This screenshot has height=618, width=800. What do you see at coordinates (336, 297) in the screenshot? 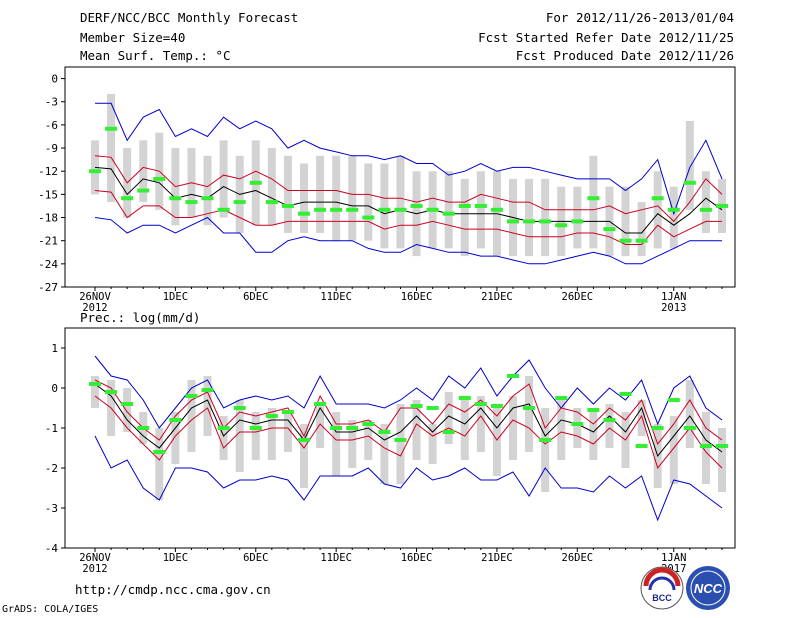
I see `x-tick-label: 11DEC` at bounding box center [336, 297].